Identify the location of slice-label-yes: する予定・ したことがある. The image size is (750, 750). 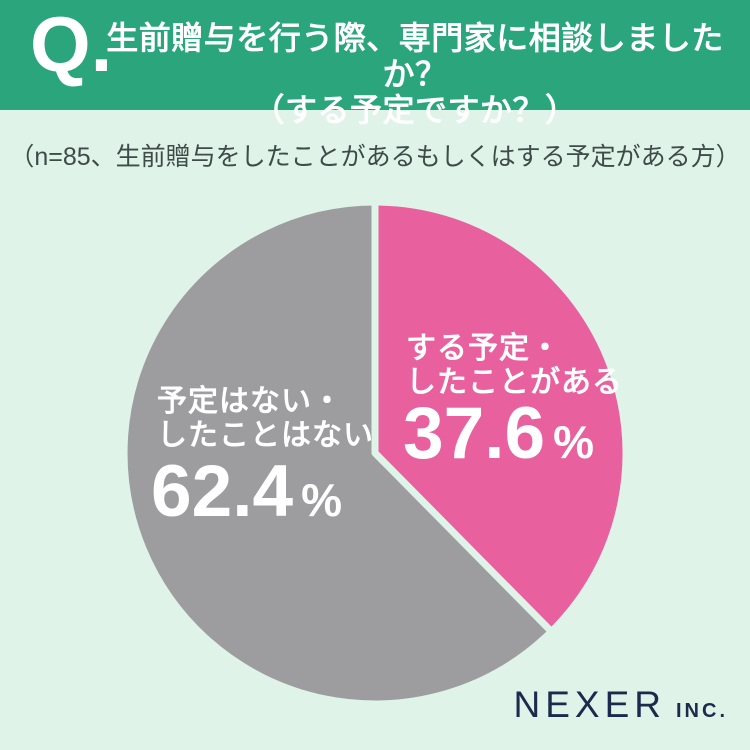
(514, 366).